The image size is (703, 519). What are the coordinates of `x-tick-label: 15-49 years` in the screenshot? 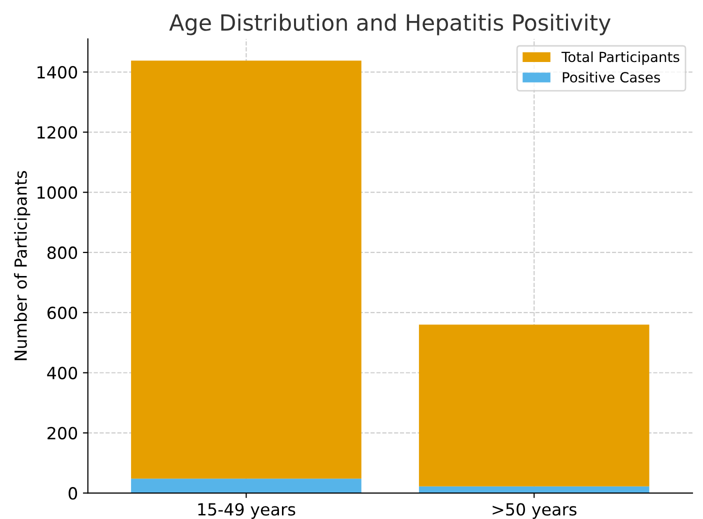 It's located at (247, 511).